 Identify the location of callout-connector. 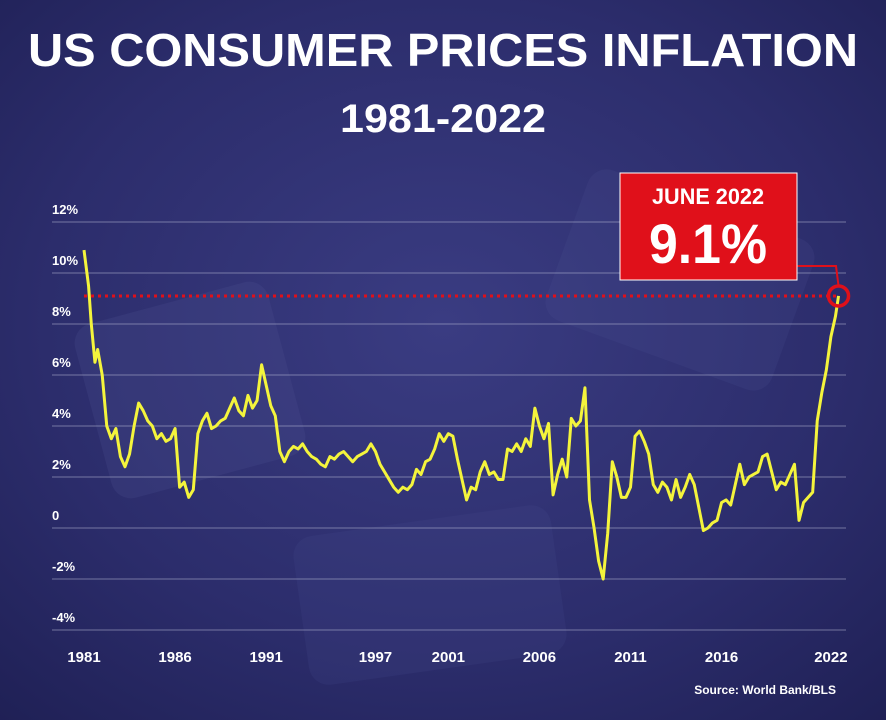
(818, 276).